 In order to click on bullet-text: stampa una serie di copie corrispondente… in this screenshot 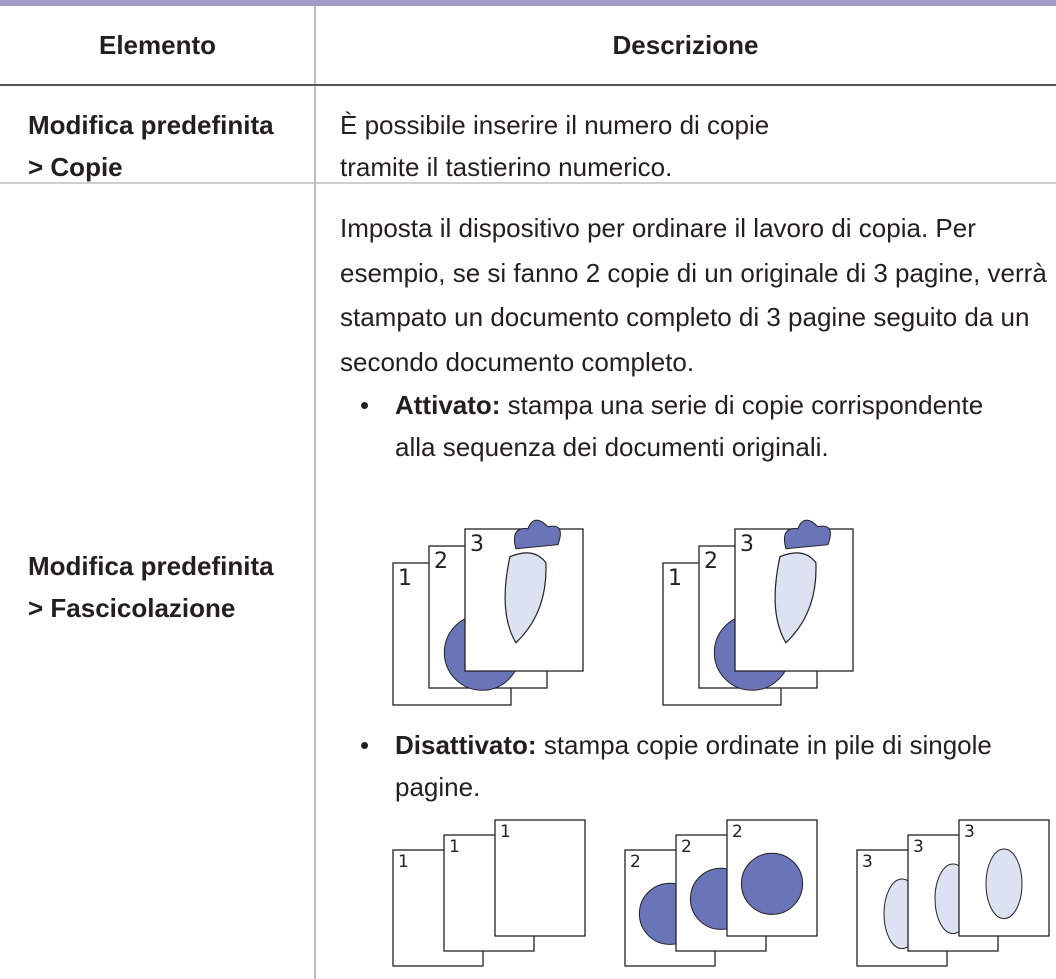, I will do `click(689, 426)`.